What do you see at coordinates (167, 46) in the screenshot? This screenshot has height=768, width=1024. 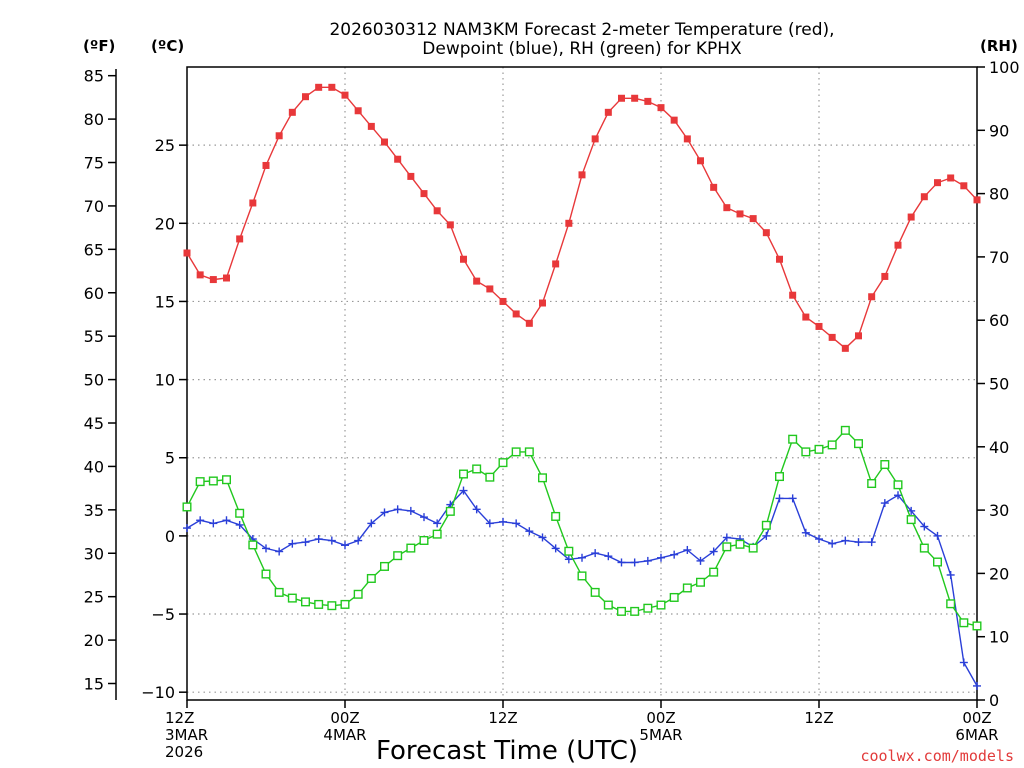 I see `celsius-unit-label: (ºC)` at bounding box center [167, 46].